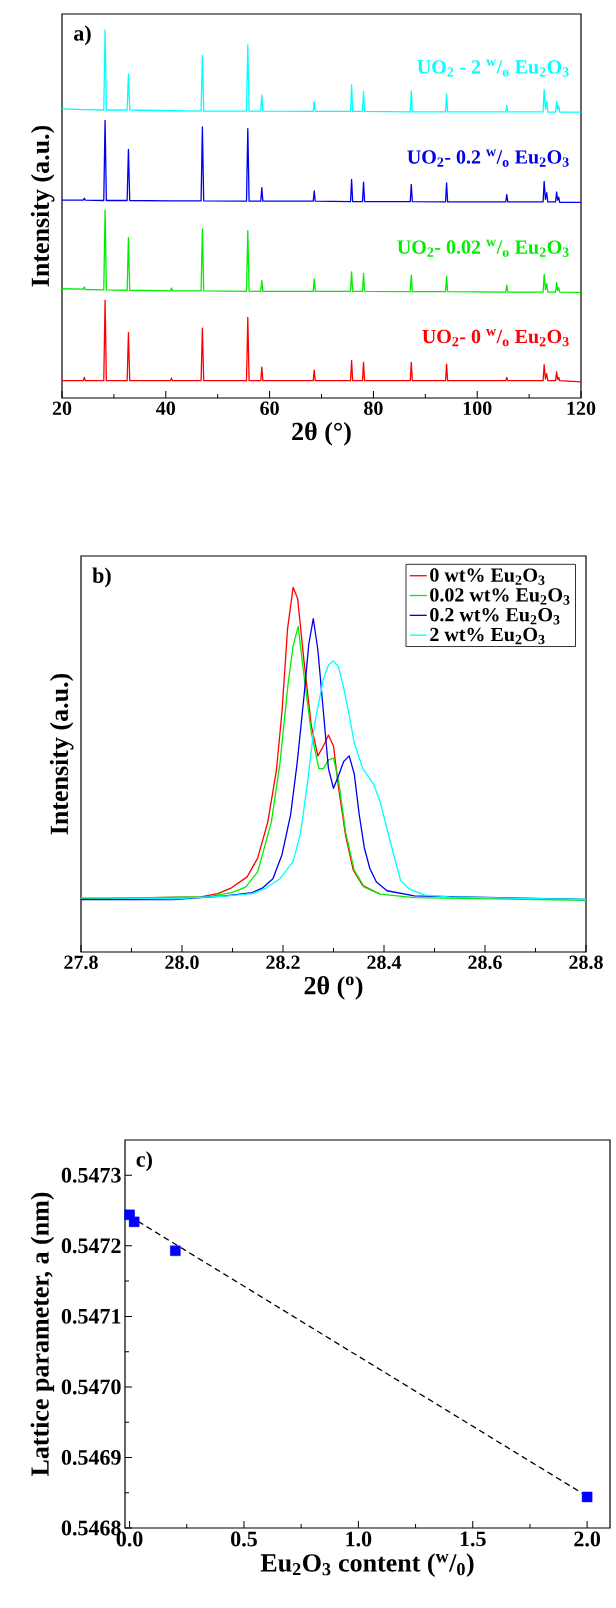 The width and height of the screenshot is (616, 1608). Describe the element at coordinates (586, 962) in the screenshot. I see `x-tick-label: 28.8` at that location.